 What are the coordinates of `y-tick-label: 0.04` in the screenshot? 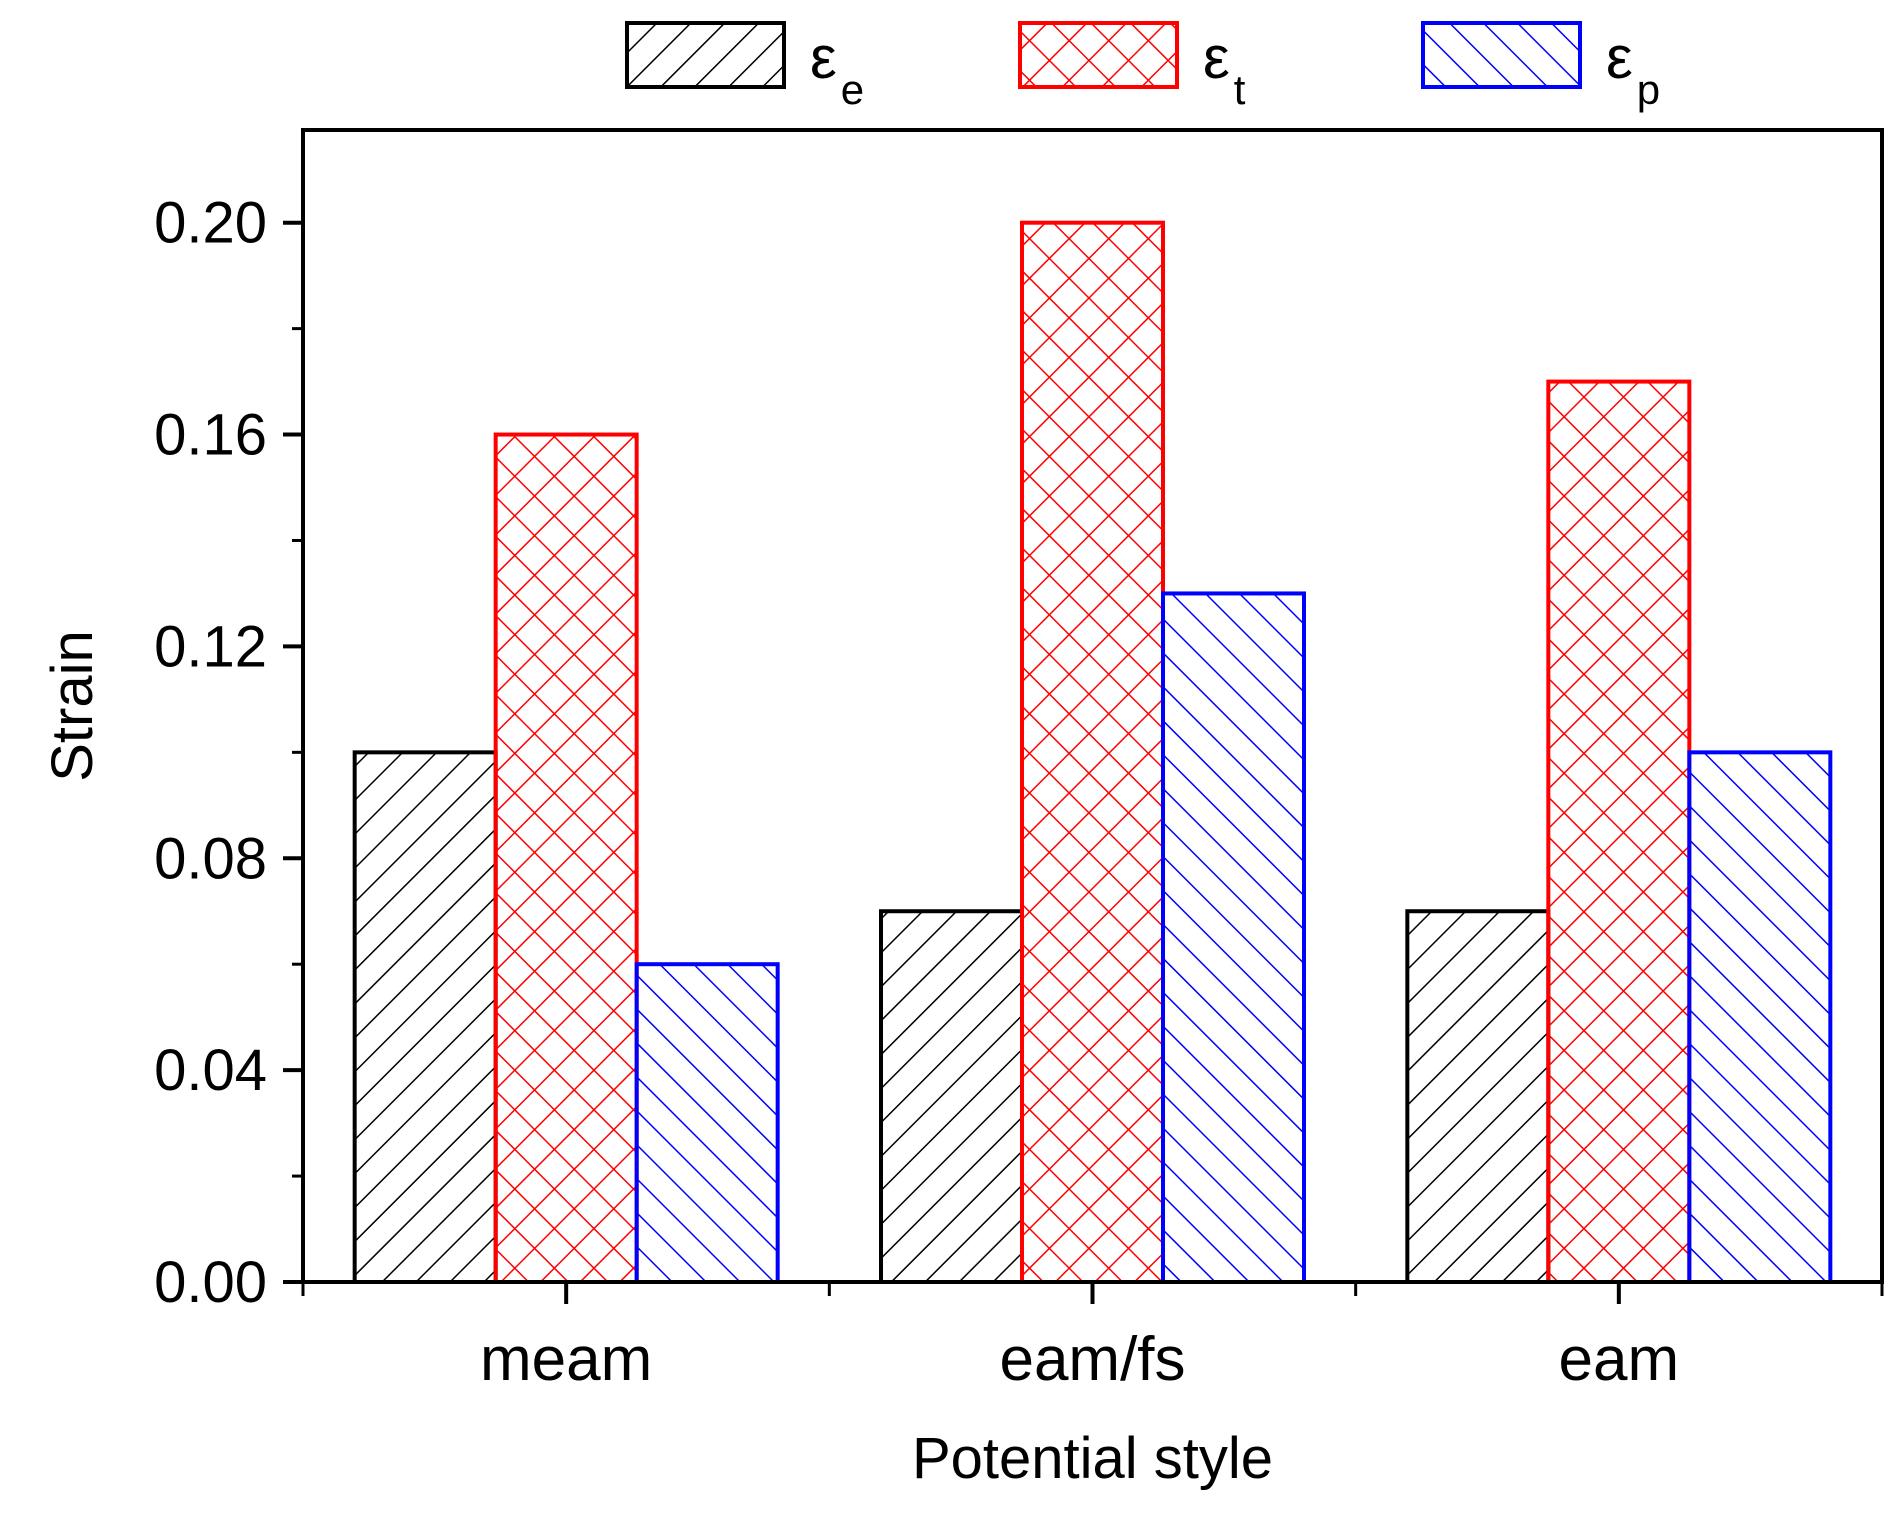 It's located at (210, 1070).